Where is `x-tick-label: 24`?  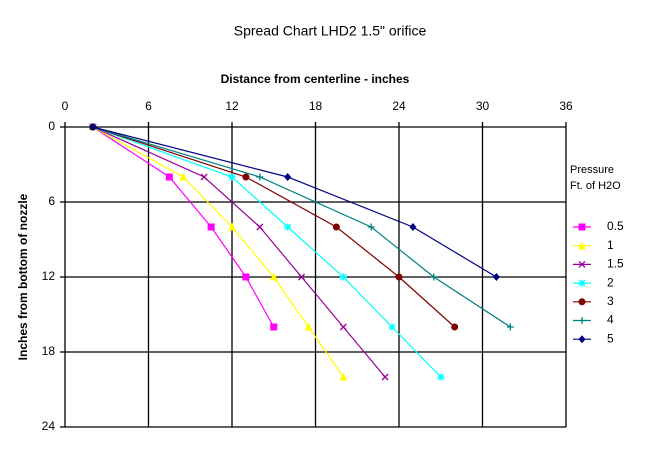
x-tick-label: 24 is located at coordinates (399, 106).